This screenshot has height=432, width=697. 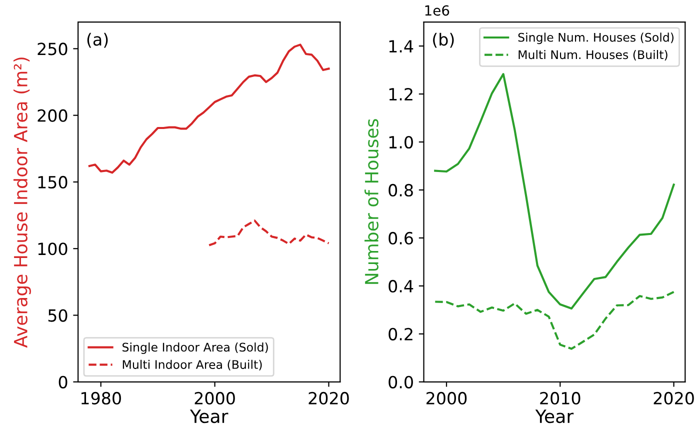 I want to click on y-tick-label: 1.2, so click(x=400, y=94).